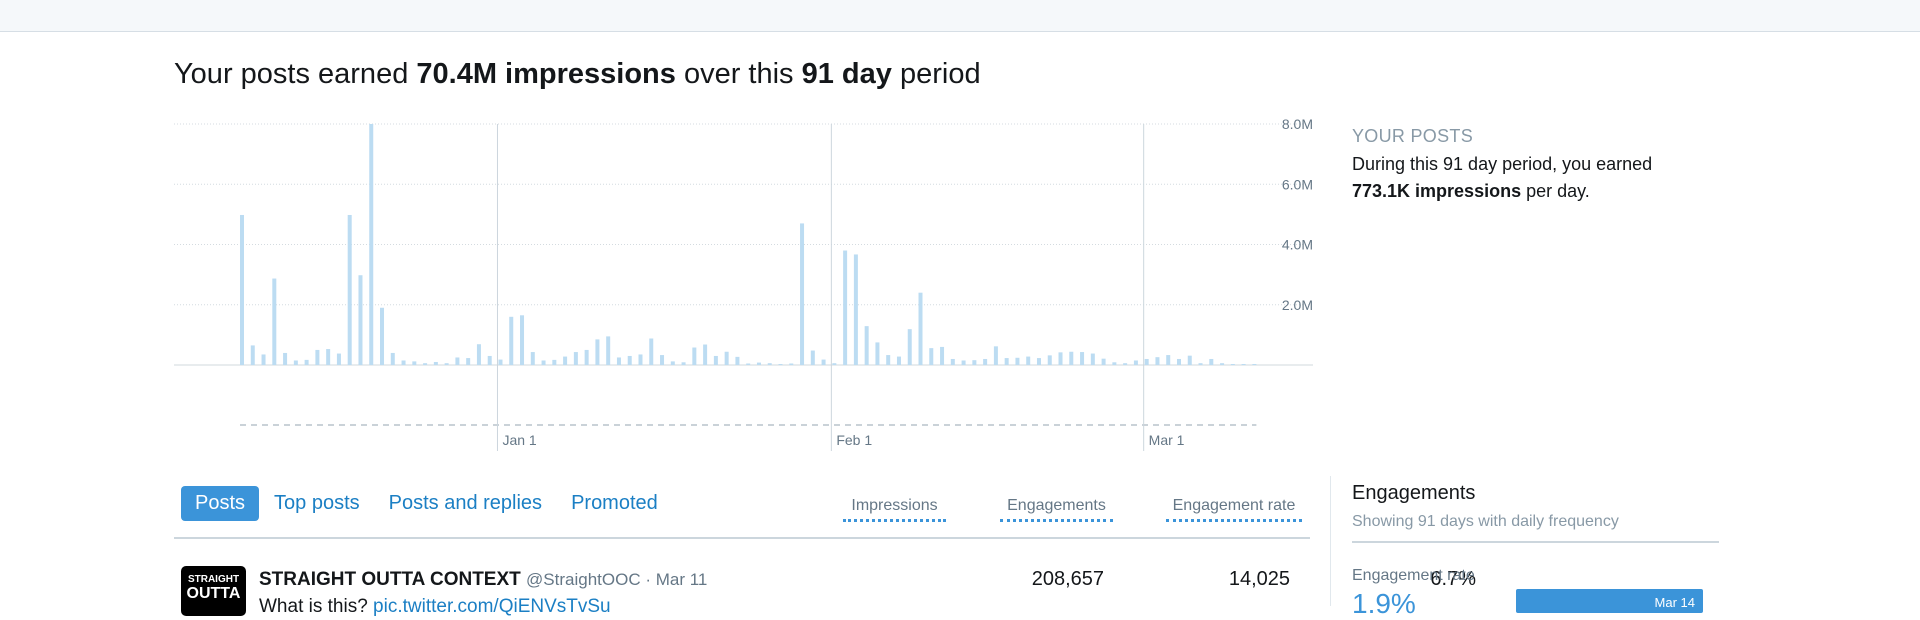  I want to click on summary-prefix: Your posts earned, so click(295, 74).